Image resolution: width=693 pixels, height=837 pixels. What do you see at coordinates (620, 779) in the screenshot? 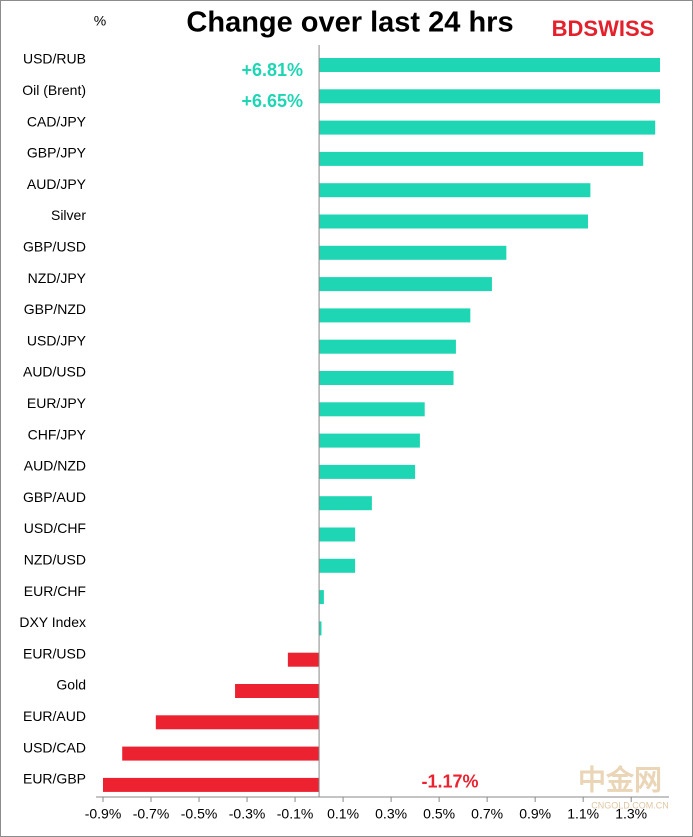
I see `watermark: 中金网` at bounding box center [620, 779].